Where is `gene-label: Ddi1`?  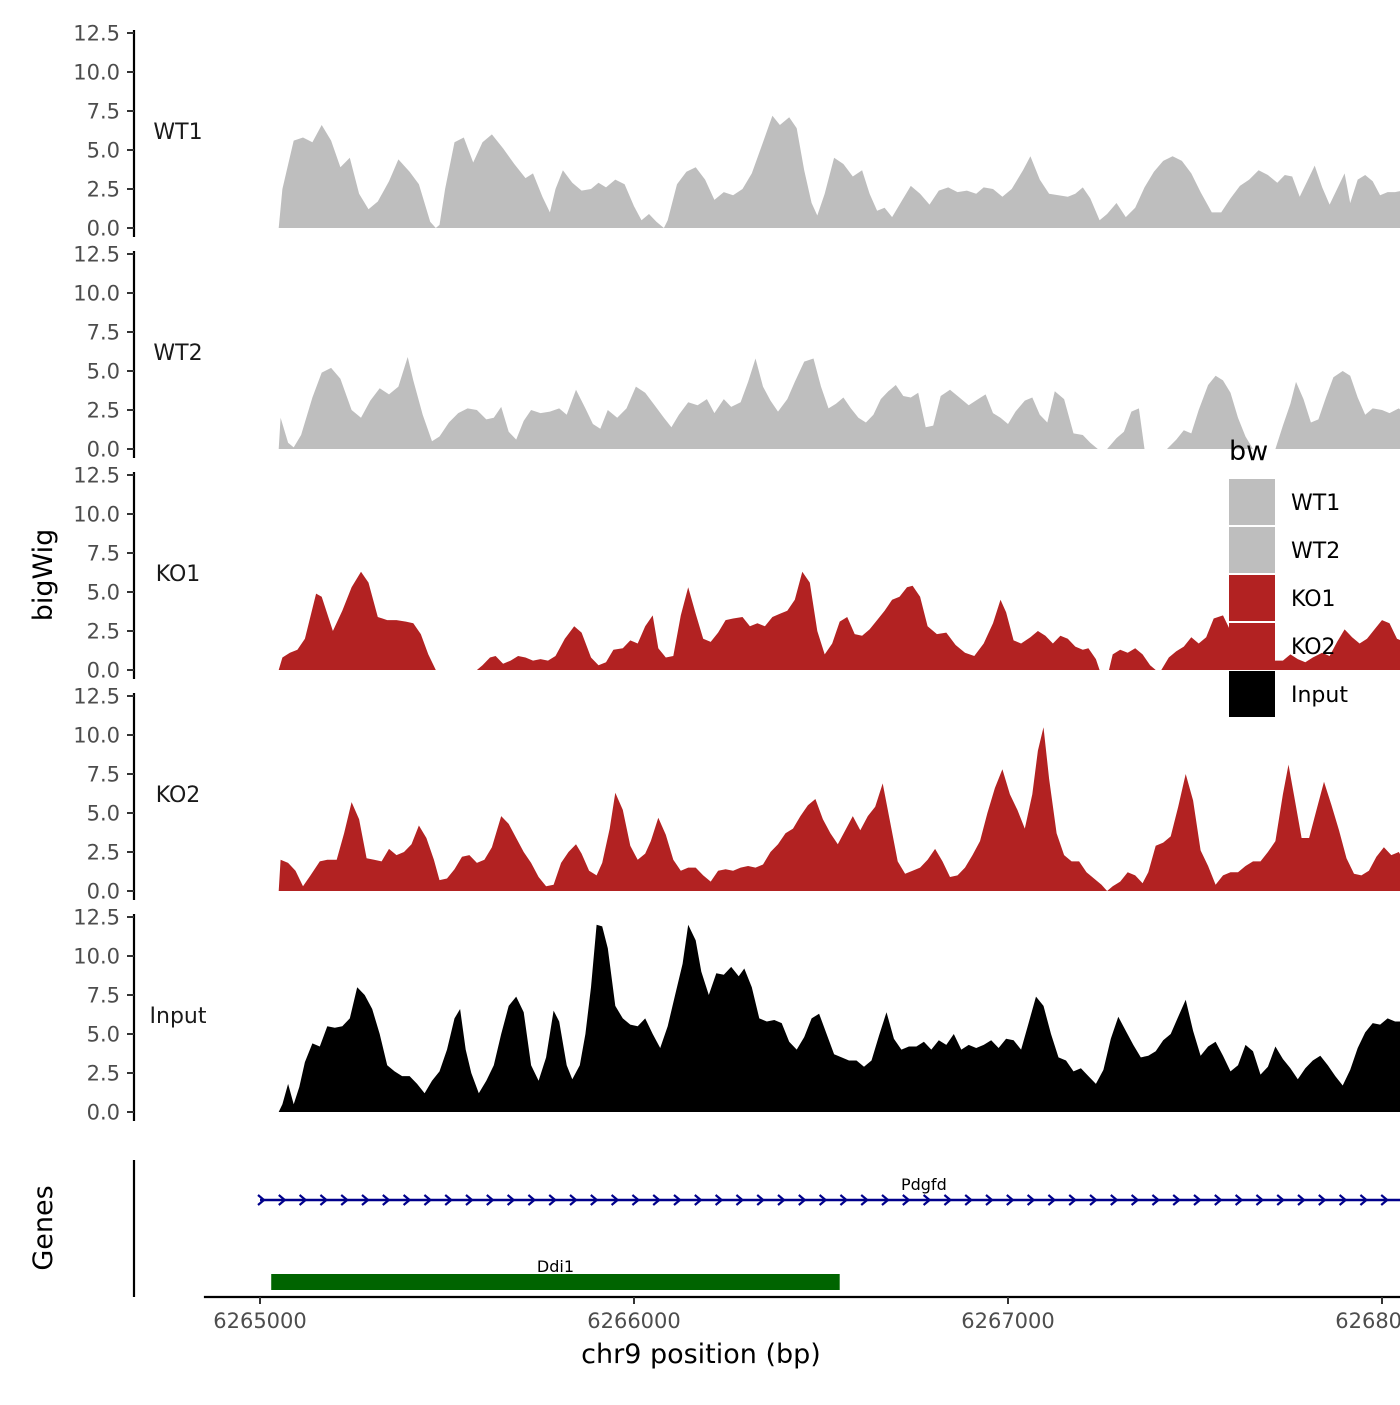
gene-label: Ddi1 is located at coordinates (555, 1266).